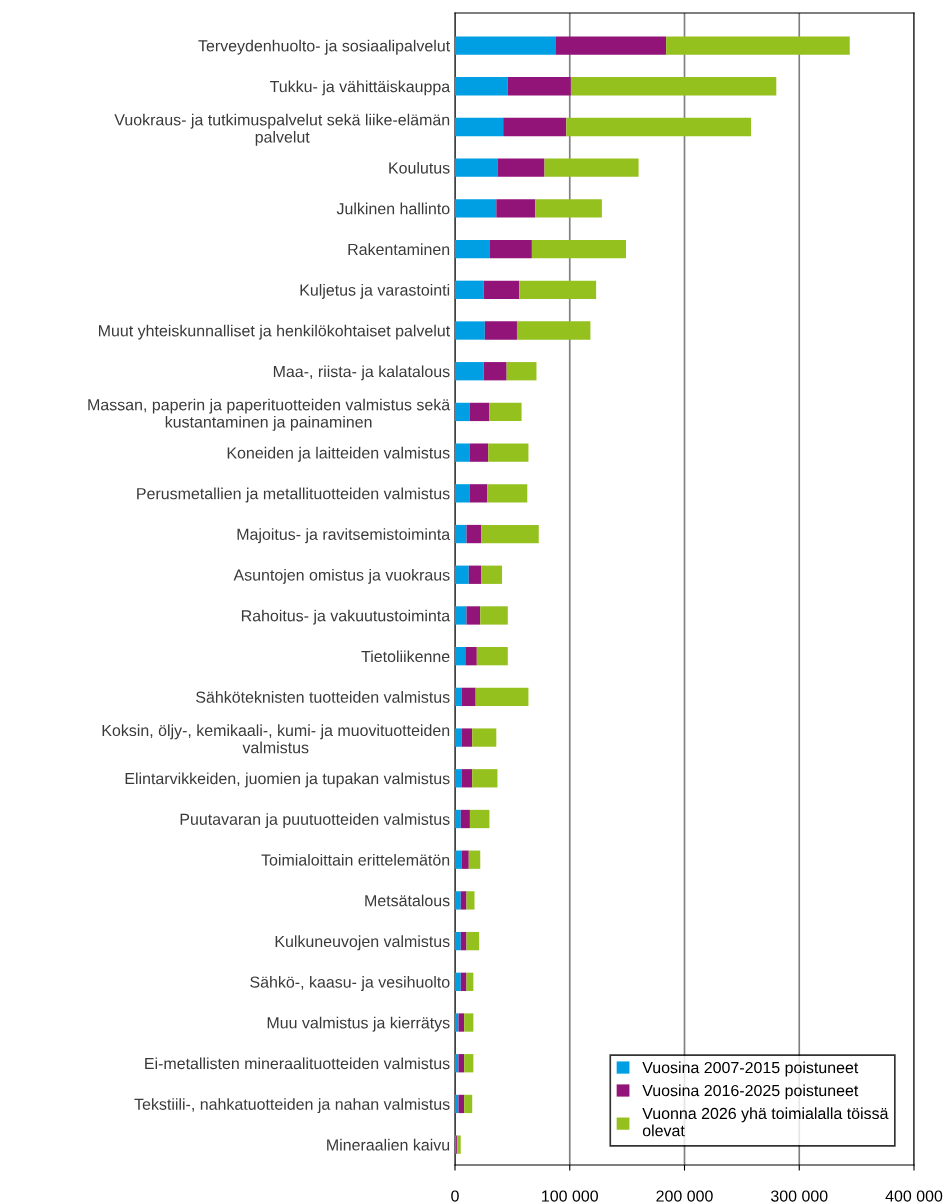  Describe the element at coordinates (765, 1122) in the screenshot. I see `legend-label: Vuonna 2026 yhä toimialalla töissä olevat` at that location.